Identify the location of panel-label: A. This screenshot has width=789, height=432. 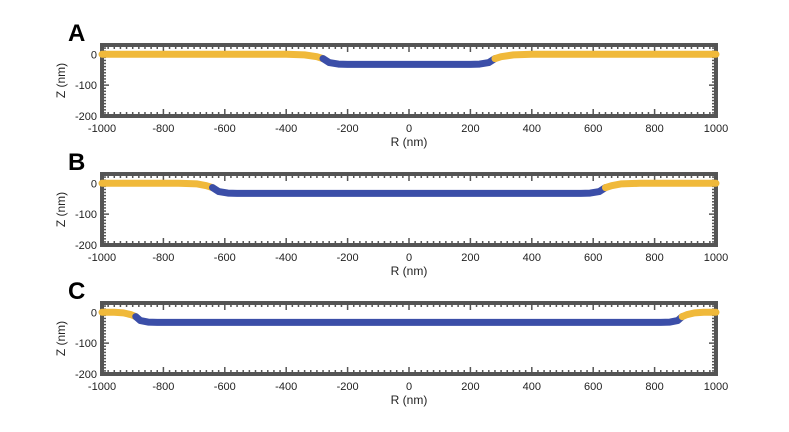
(76, 33).